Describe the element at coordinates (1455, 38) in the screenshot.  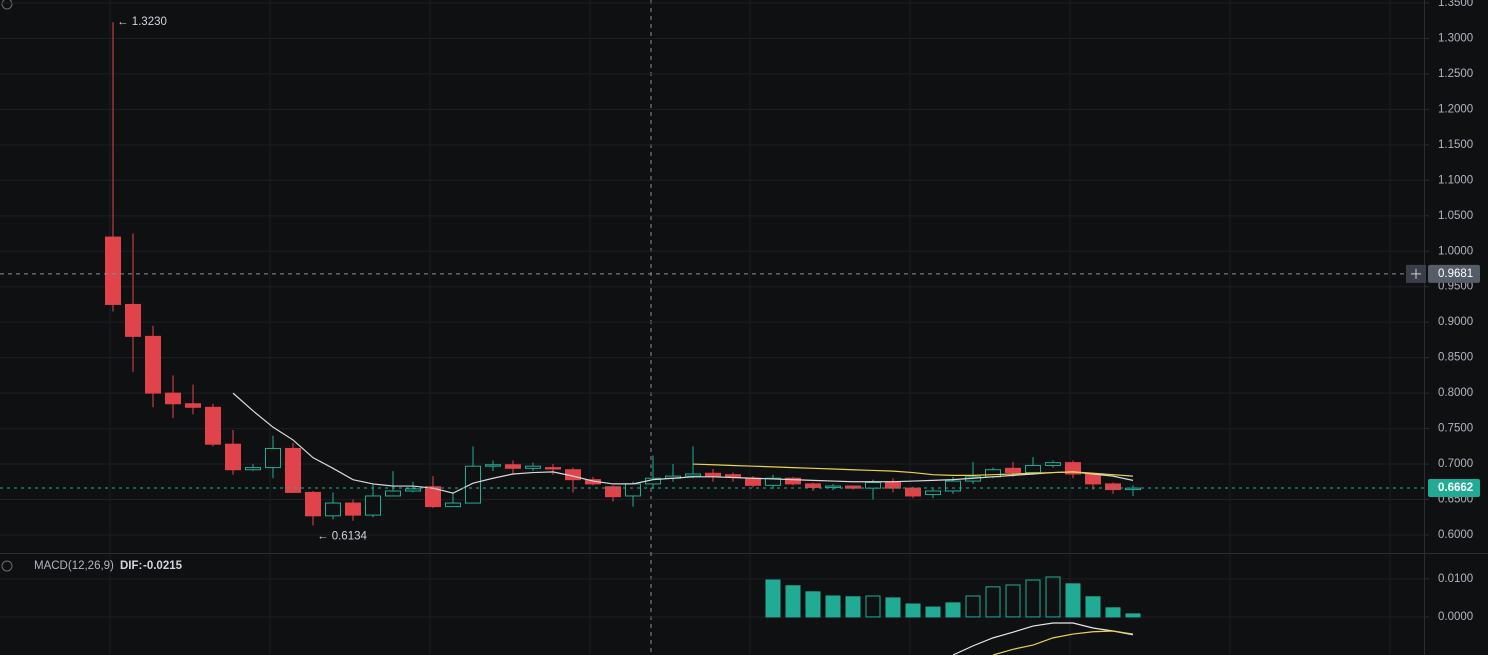
I see `y-tick-label: 1.3000` at that location.